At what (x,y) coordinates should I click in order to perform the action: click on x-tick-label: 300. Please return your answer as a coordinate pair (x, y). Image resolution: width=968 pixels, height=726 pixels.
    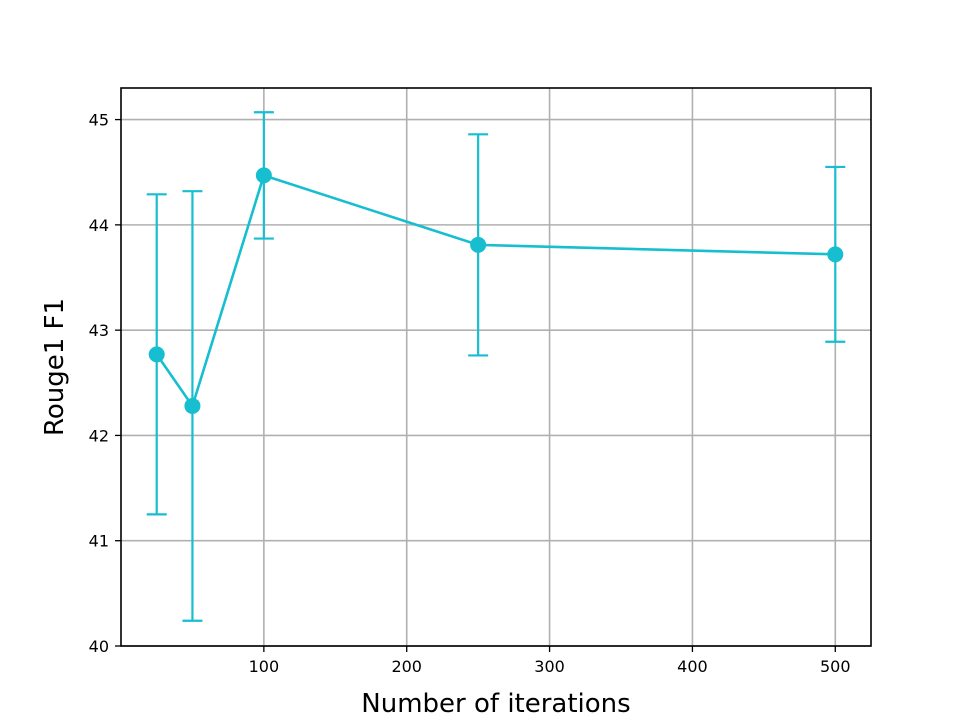
    Looking at the image, I should click on (549, 666).